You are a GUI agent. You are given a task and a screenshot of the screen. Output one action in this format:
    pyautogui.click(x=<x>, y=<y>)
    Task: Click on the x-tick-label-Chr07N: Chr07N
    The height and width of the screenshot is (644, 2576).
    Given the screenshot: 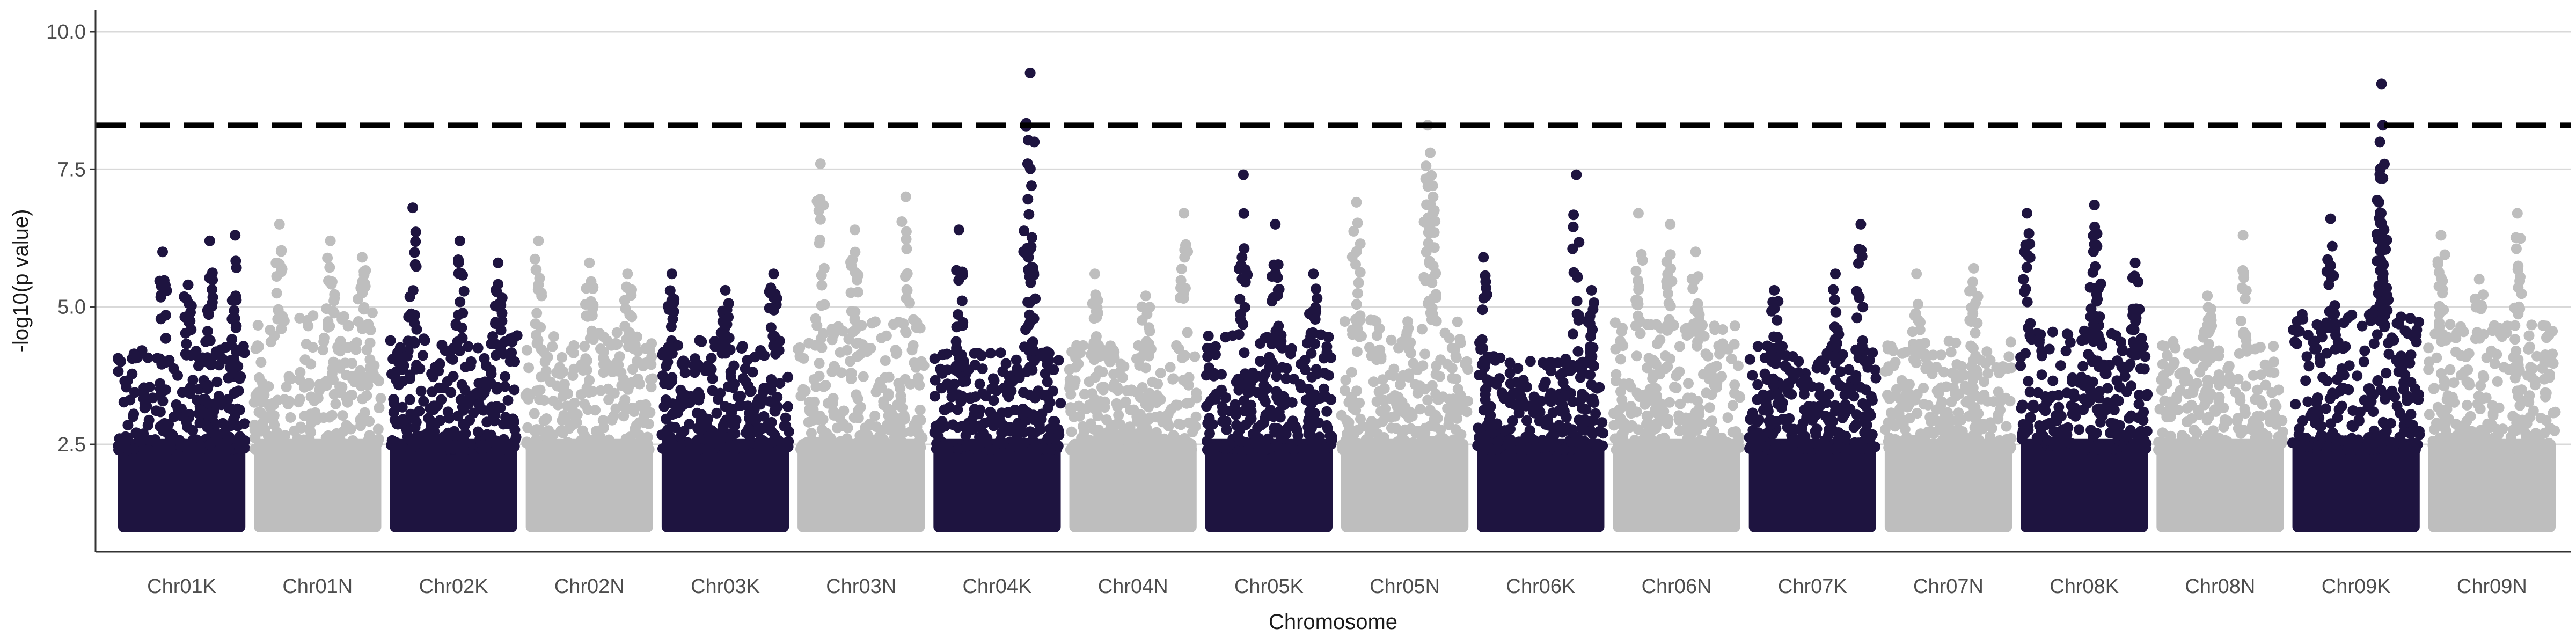 What is the action you would take?
    pyautogui.click(x=1948, y=586)
    